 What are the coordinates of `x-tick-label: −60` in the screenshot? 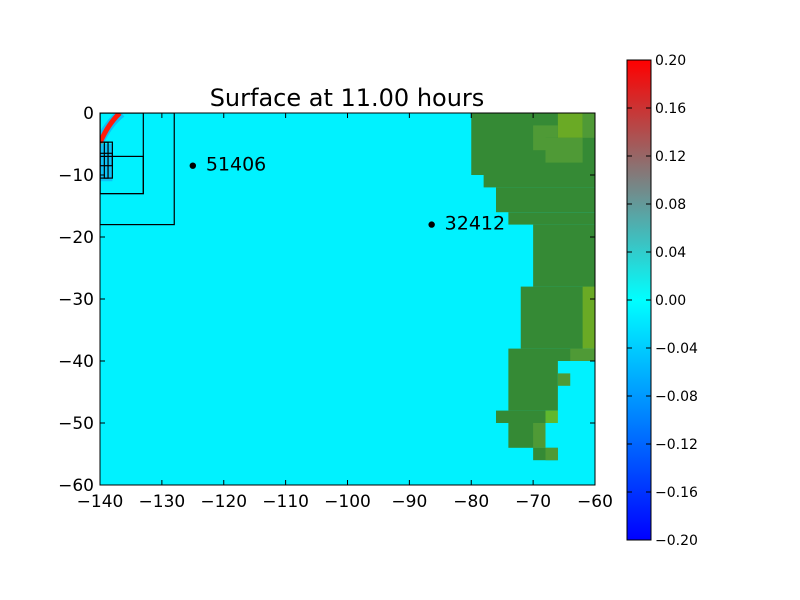 It's located at (595, 502).